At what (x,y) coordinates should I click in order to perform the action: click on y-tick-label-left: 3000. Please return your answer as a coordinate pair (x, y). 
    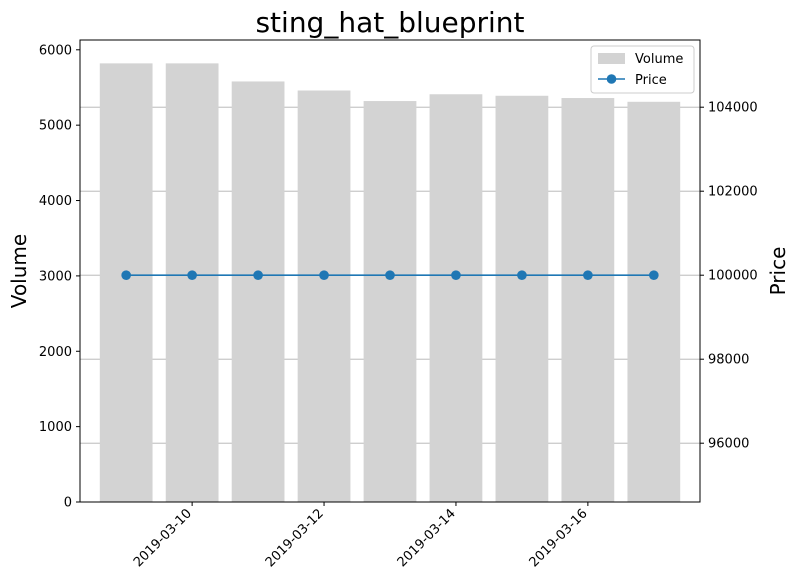
    Looking at the image, I should click on (55, 276).